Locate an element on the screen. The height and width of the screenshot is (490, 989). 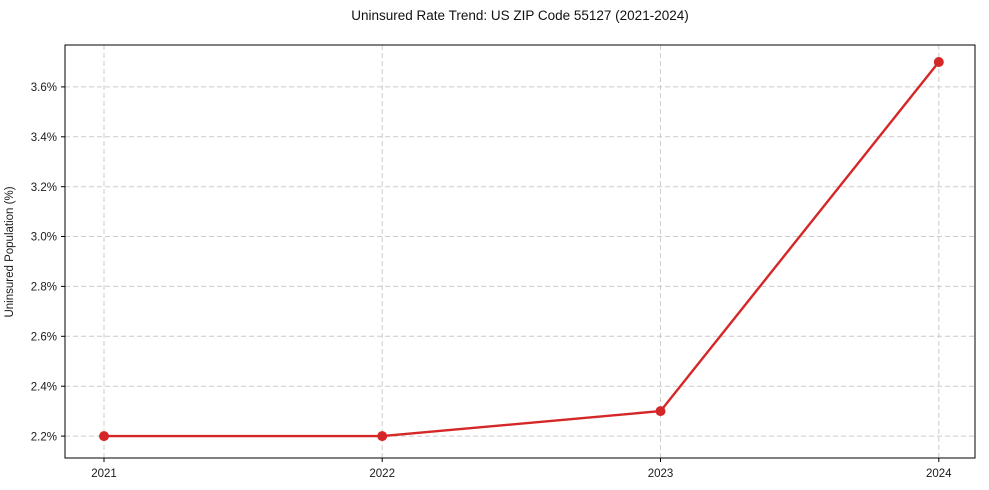
y-axis-label: Uninsured Population (%) is located at coordinates (10, 251).